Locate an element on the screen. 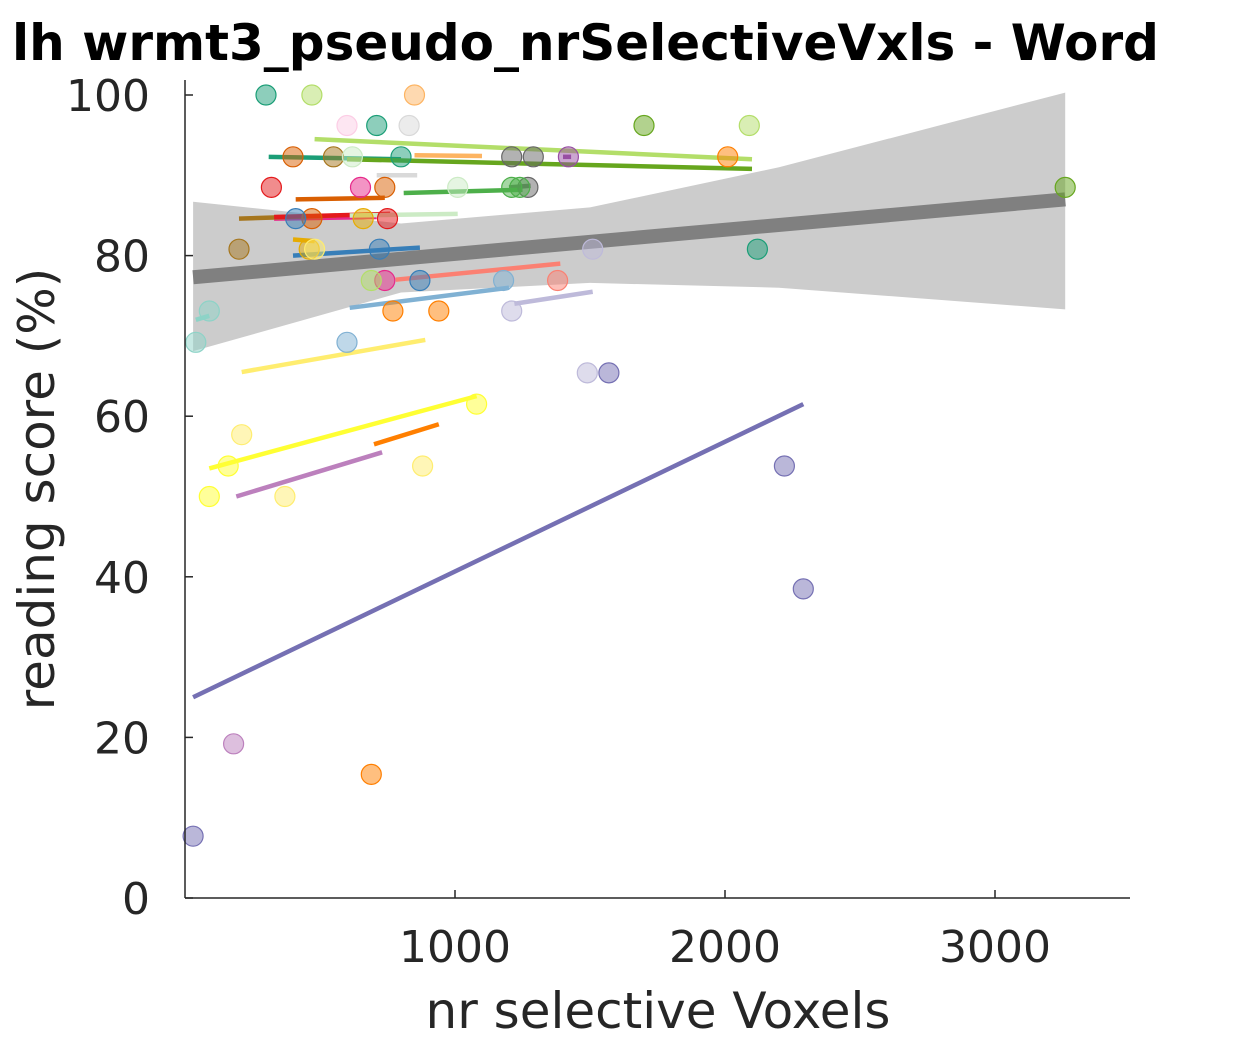  chart-title: lh wrmt3_pseudo_nrSelectiveVxls - Word is located at coordinates (585, 43).